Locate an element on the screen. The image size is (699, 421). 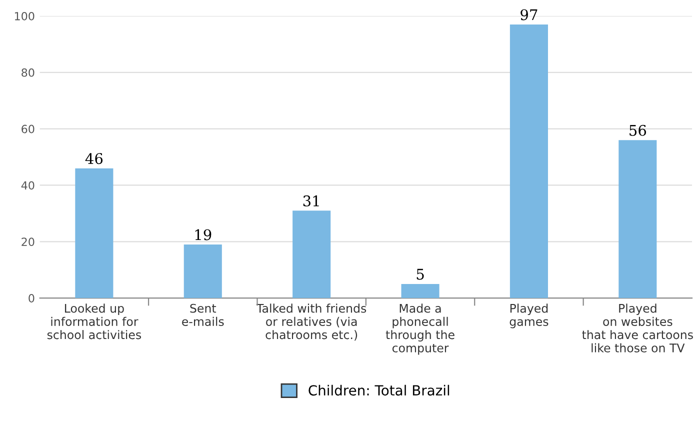
data-label: 31 is located at coordinates (311, 200).